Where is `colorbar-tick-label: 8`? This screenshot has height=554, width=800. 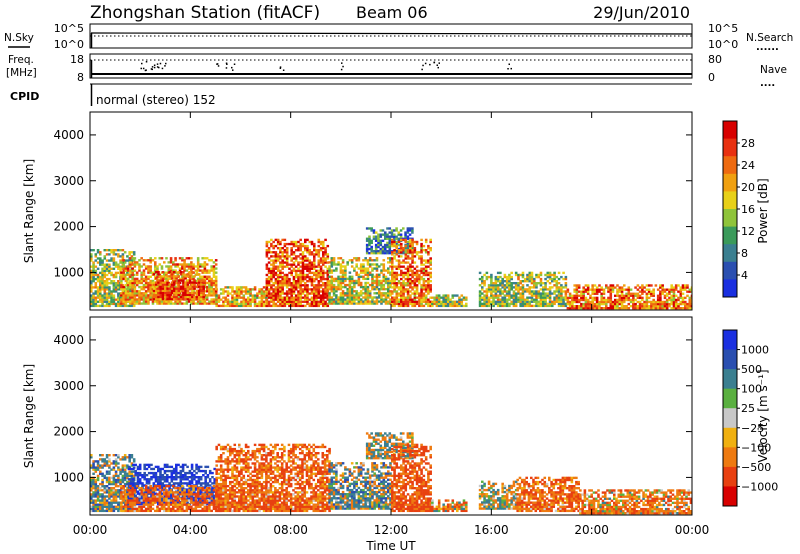
colorbar-tick-label: 8 is located at coordinates (744, 253).